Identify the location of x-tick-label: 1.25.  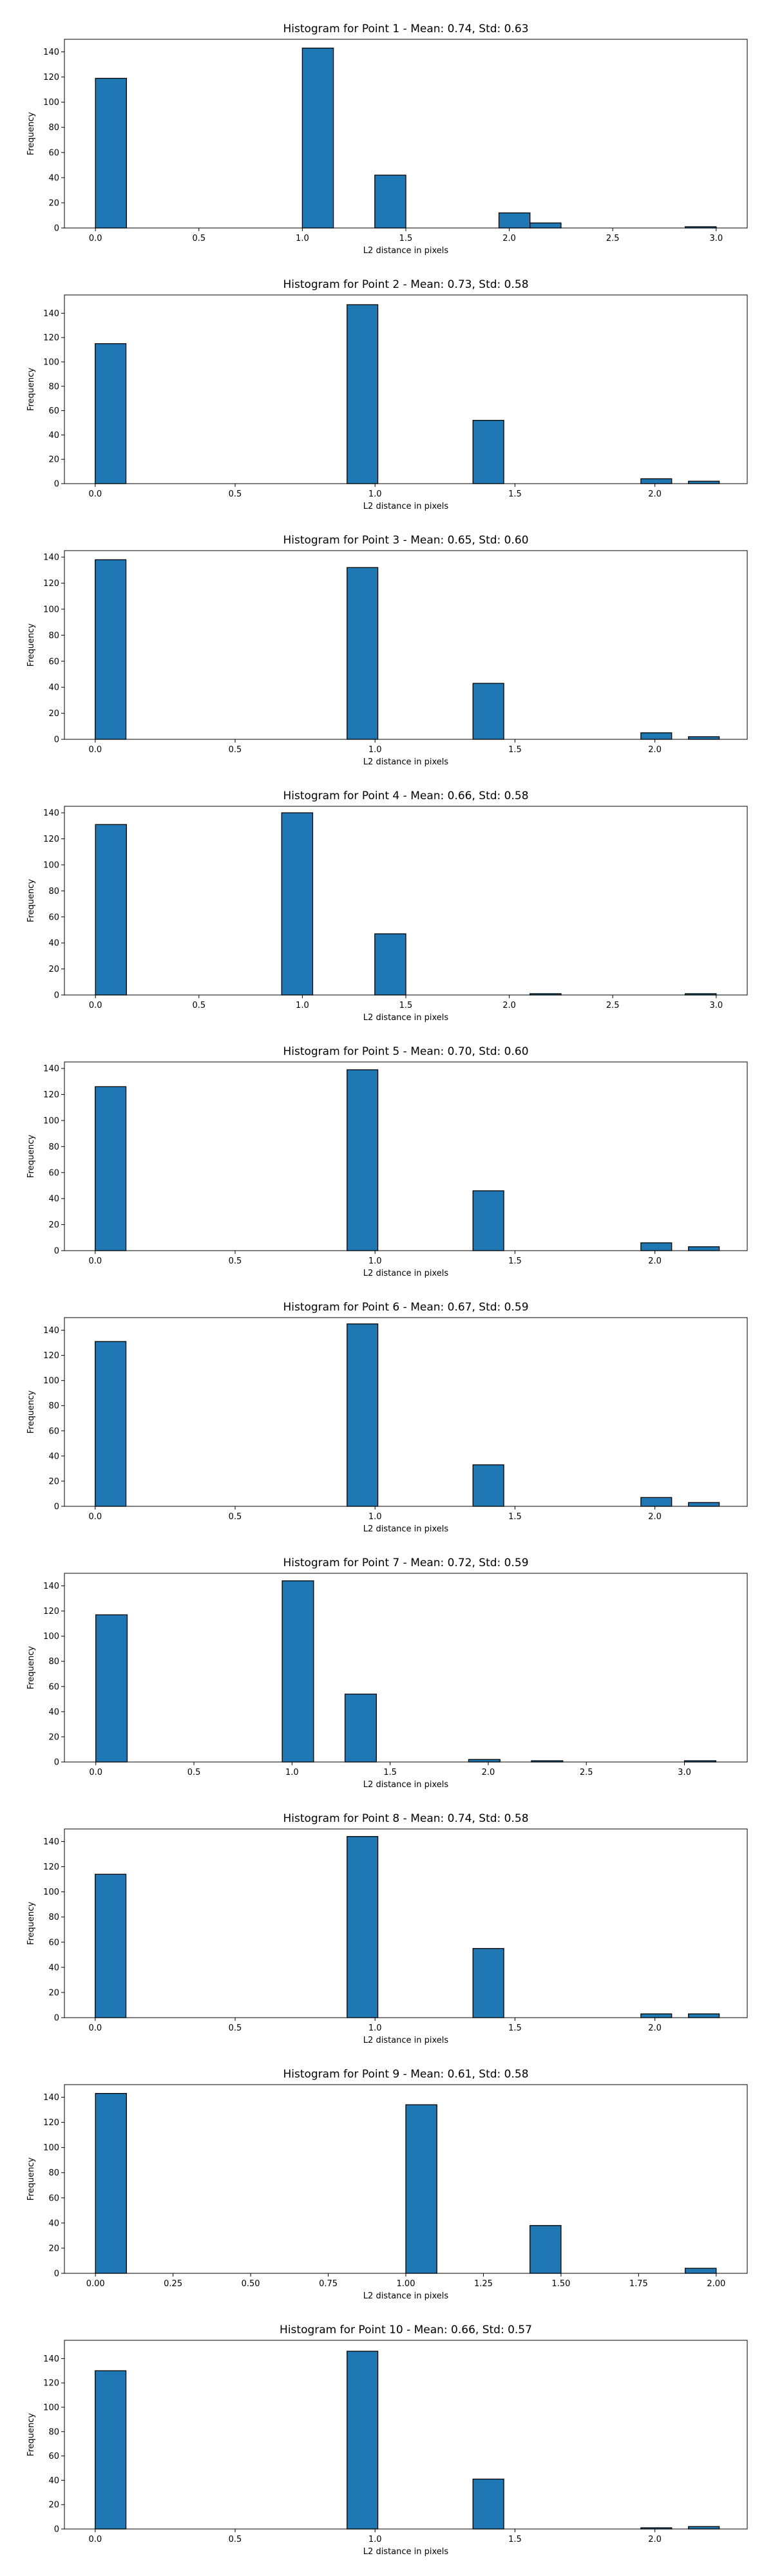
(484, 2284).